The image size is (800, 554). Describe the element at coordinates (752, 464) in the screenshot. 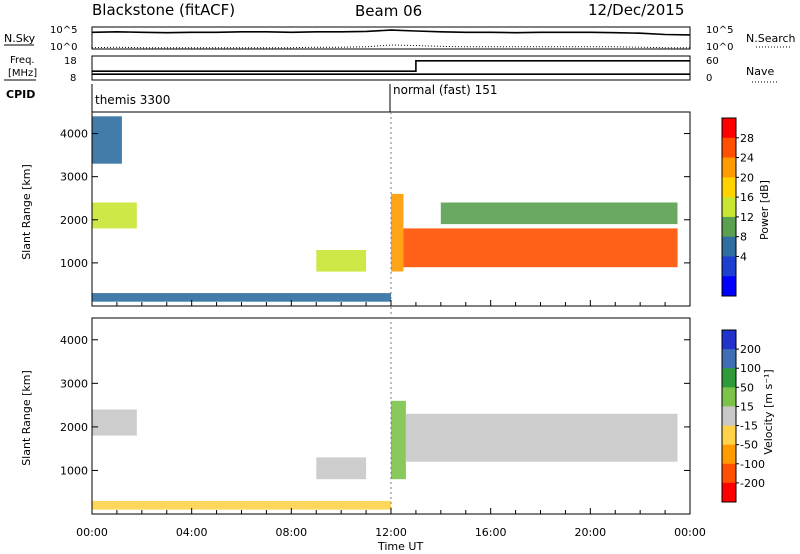

I see `velocity-colorbar-tick-label: -100` at that location.